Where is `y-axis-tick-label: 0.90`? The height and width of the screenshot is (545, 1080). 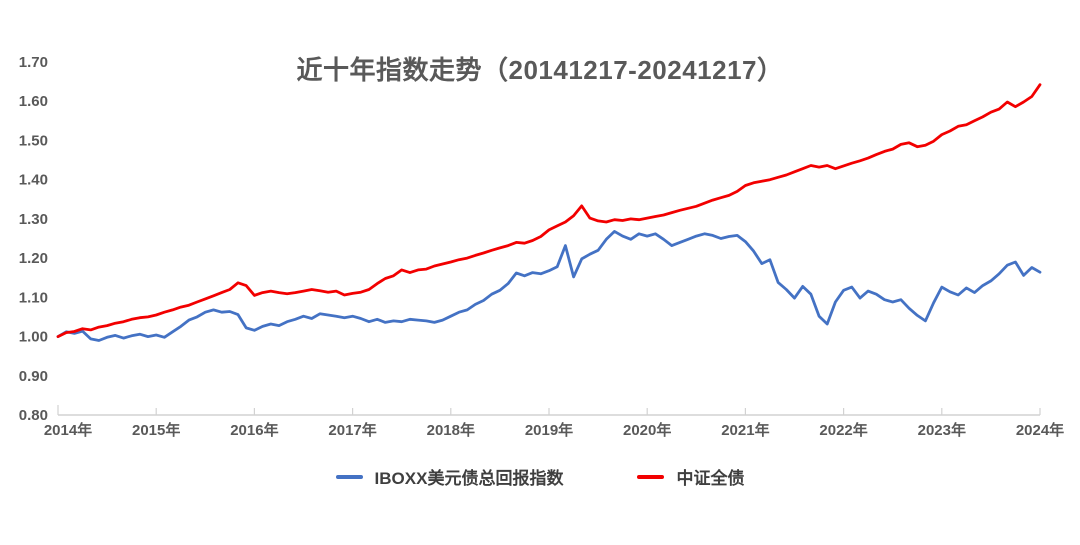 y-axis-tick-label: 0.90 is located at coordinates (33, 376).